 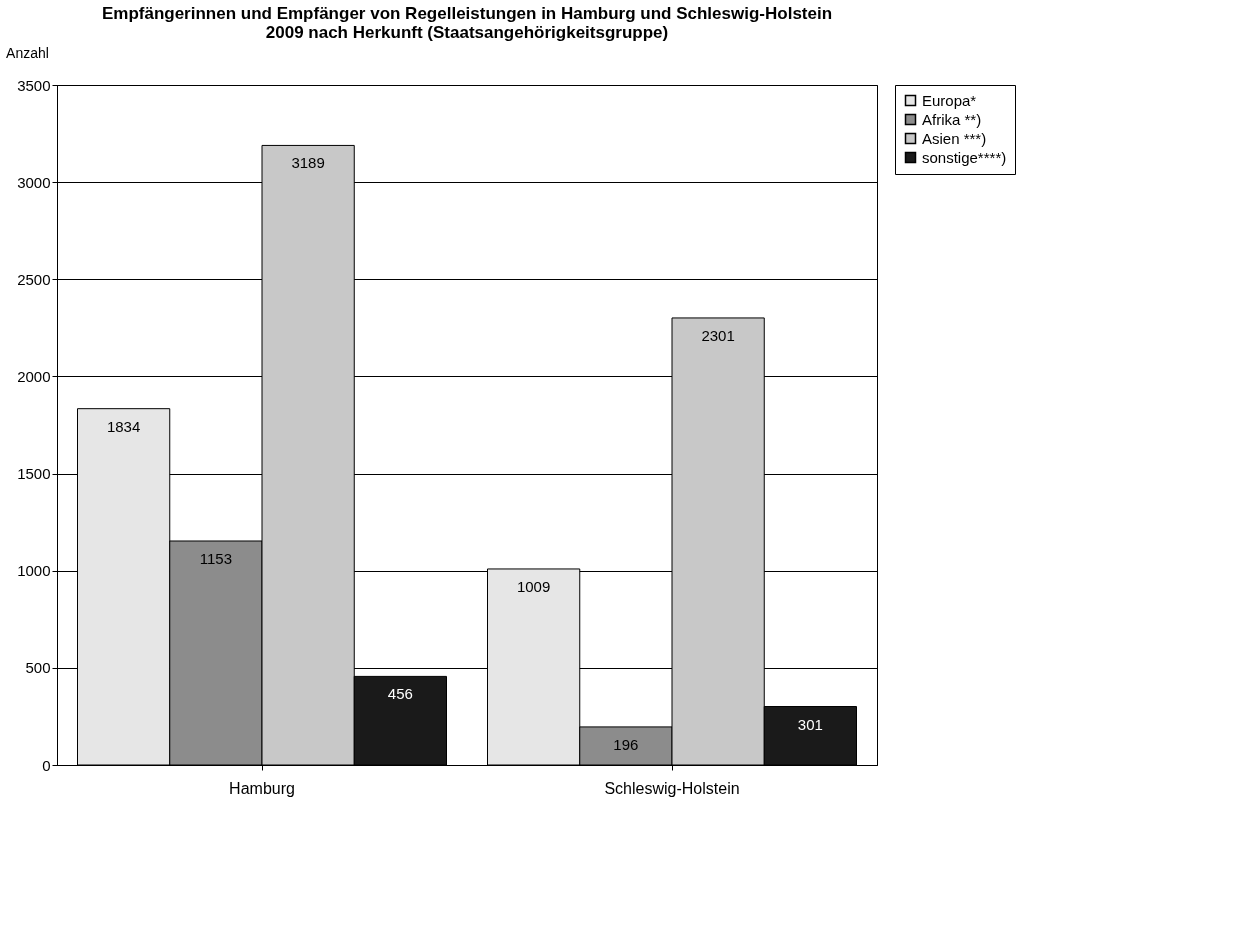 What do you see at coordinates (954, 138) in the screenshot?
I see `legend-label: Asien ***)` at bounding box center [954, 138].